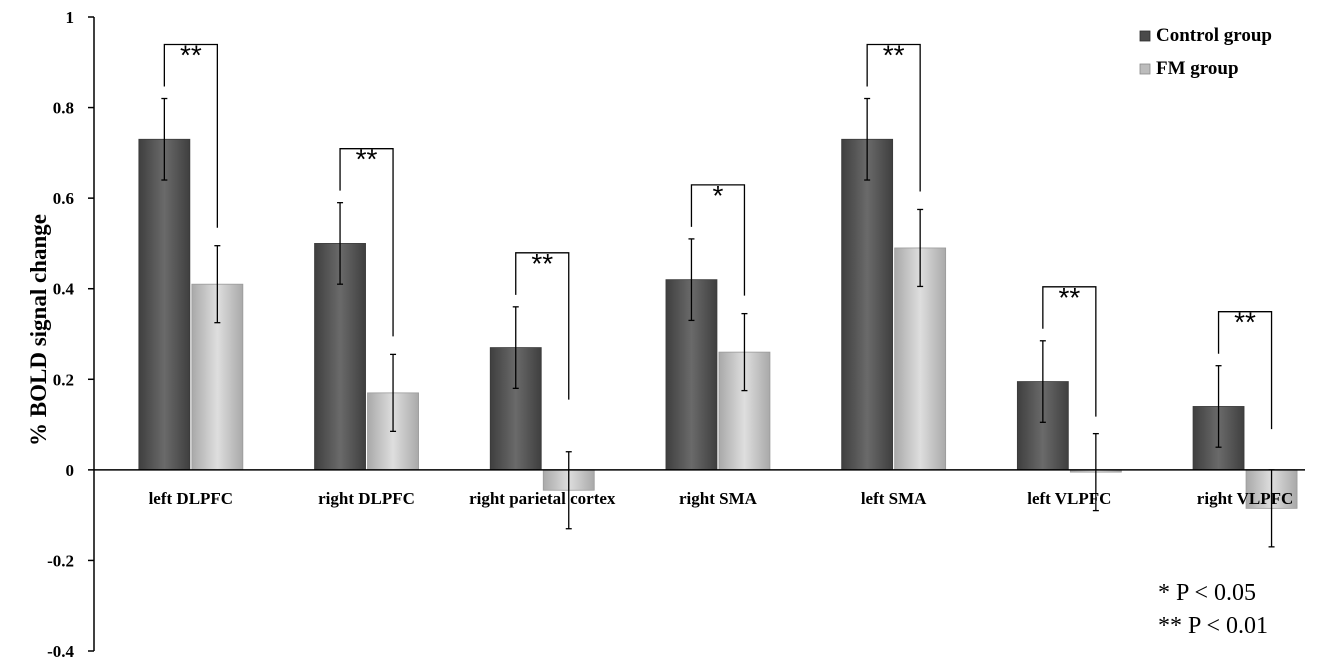  What do you see at coordinates (1205, 52) in the screenshot?
I see `legend: Control group FM group` at bounding box center [1205, 52].